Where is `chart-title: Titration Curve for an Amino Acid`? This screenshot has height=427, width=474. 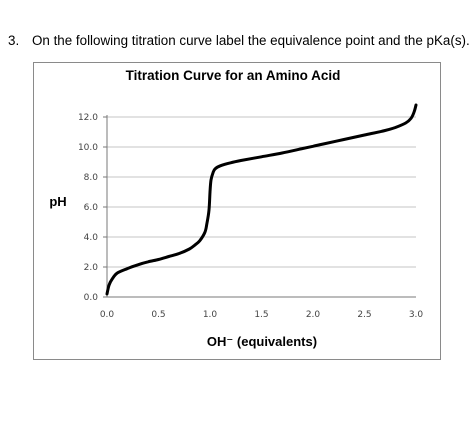 chart-title: Titration Curve for an Amino Acid is located at coordinates (233, 75).